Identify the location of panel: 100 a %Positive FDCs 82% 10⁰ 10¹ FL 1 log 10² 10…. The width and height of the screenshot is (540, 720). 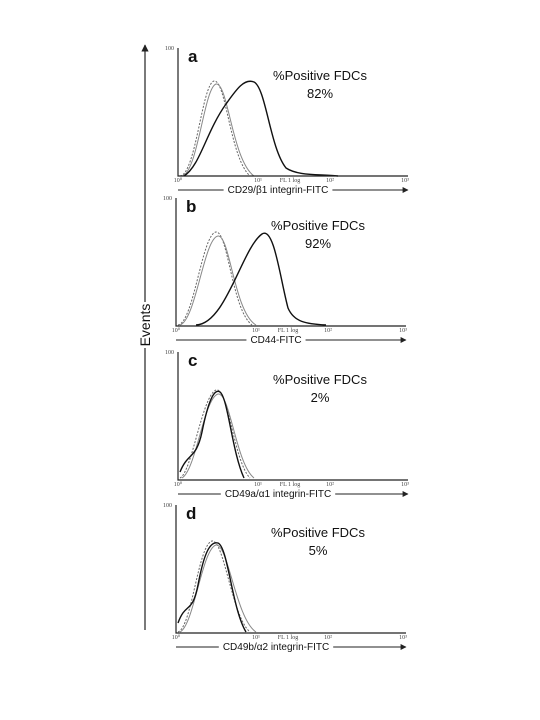
(287, 121).